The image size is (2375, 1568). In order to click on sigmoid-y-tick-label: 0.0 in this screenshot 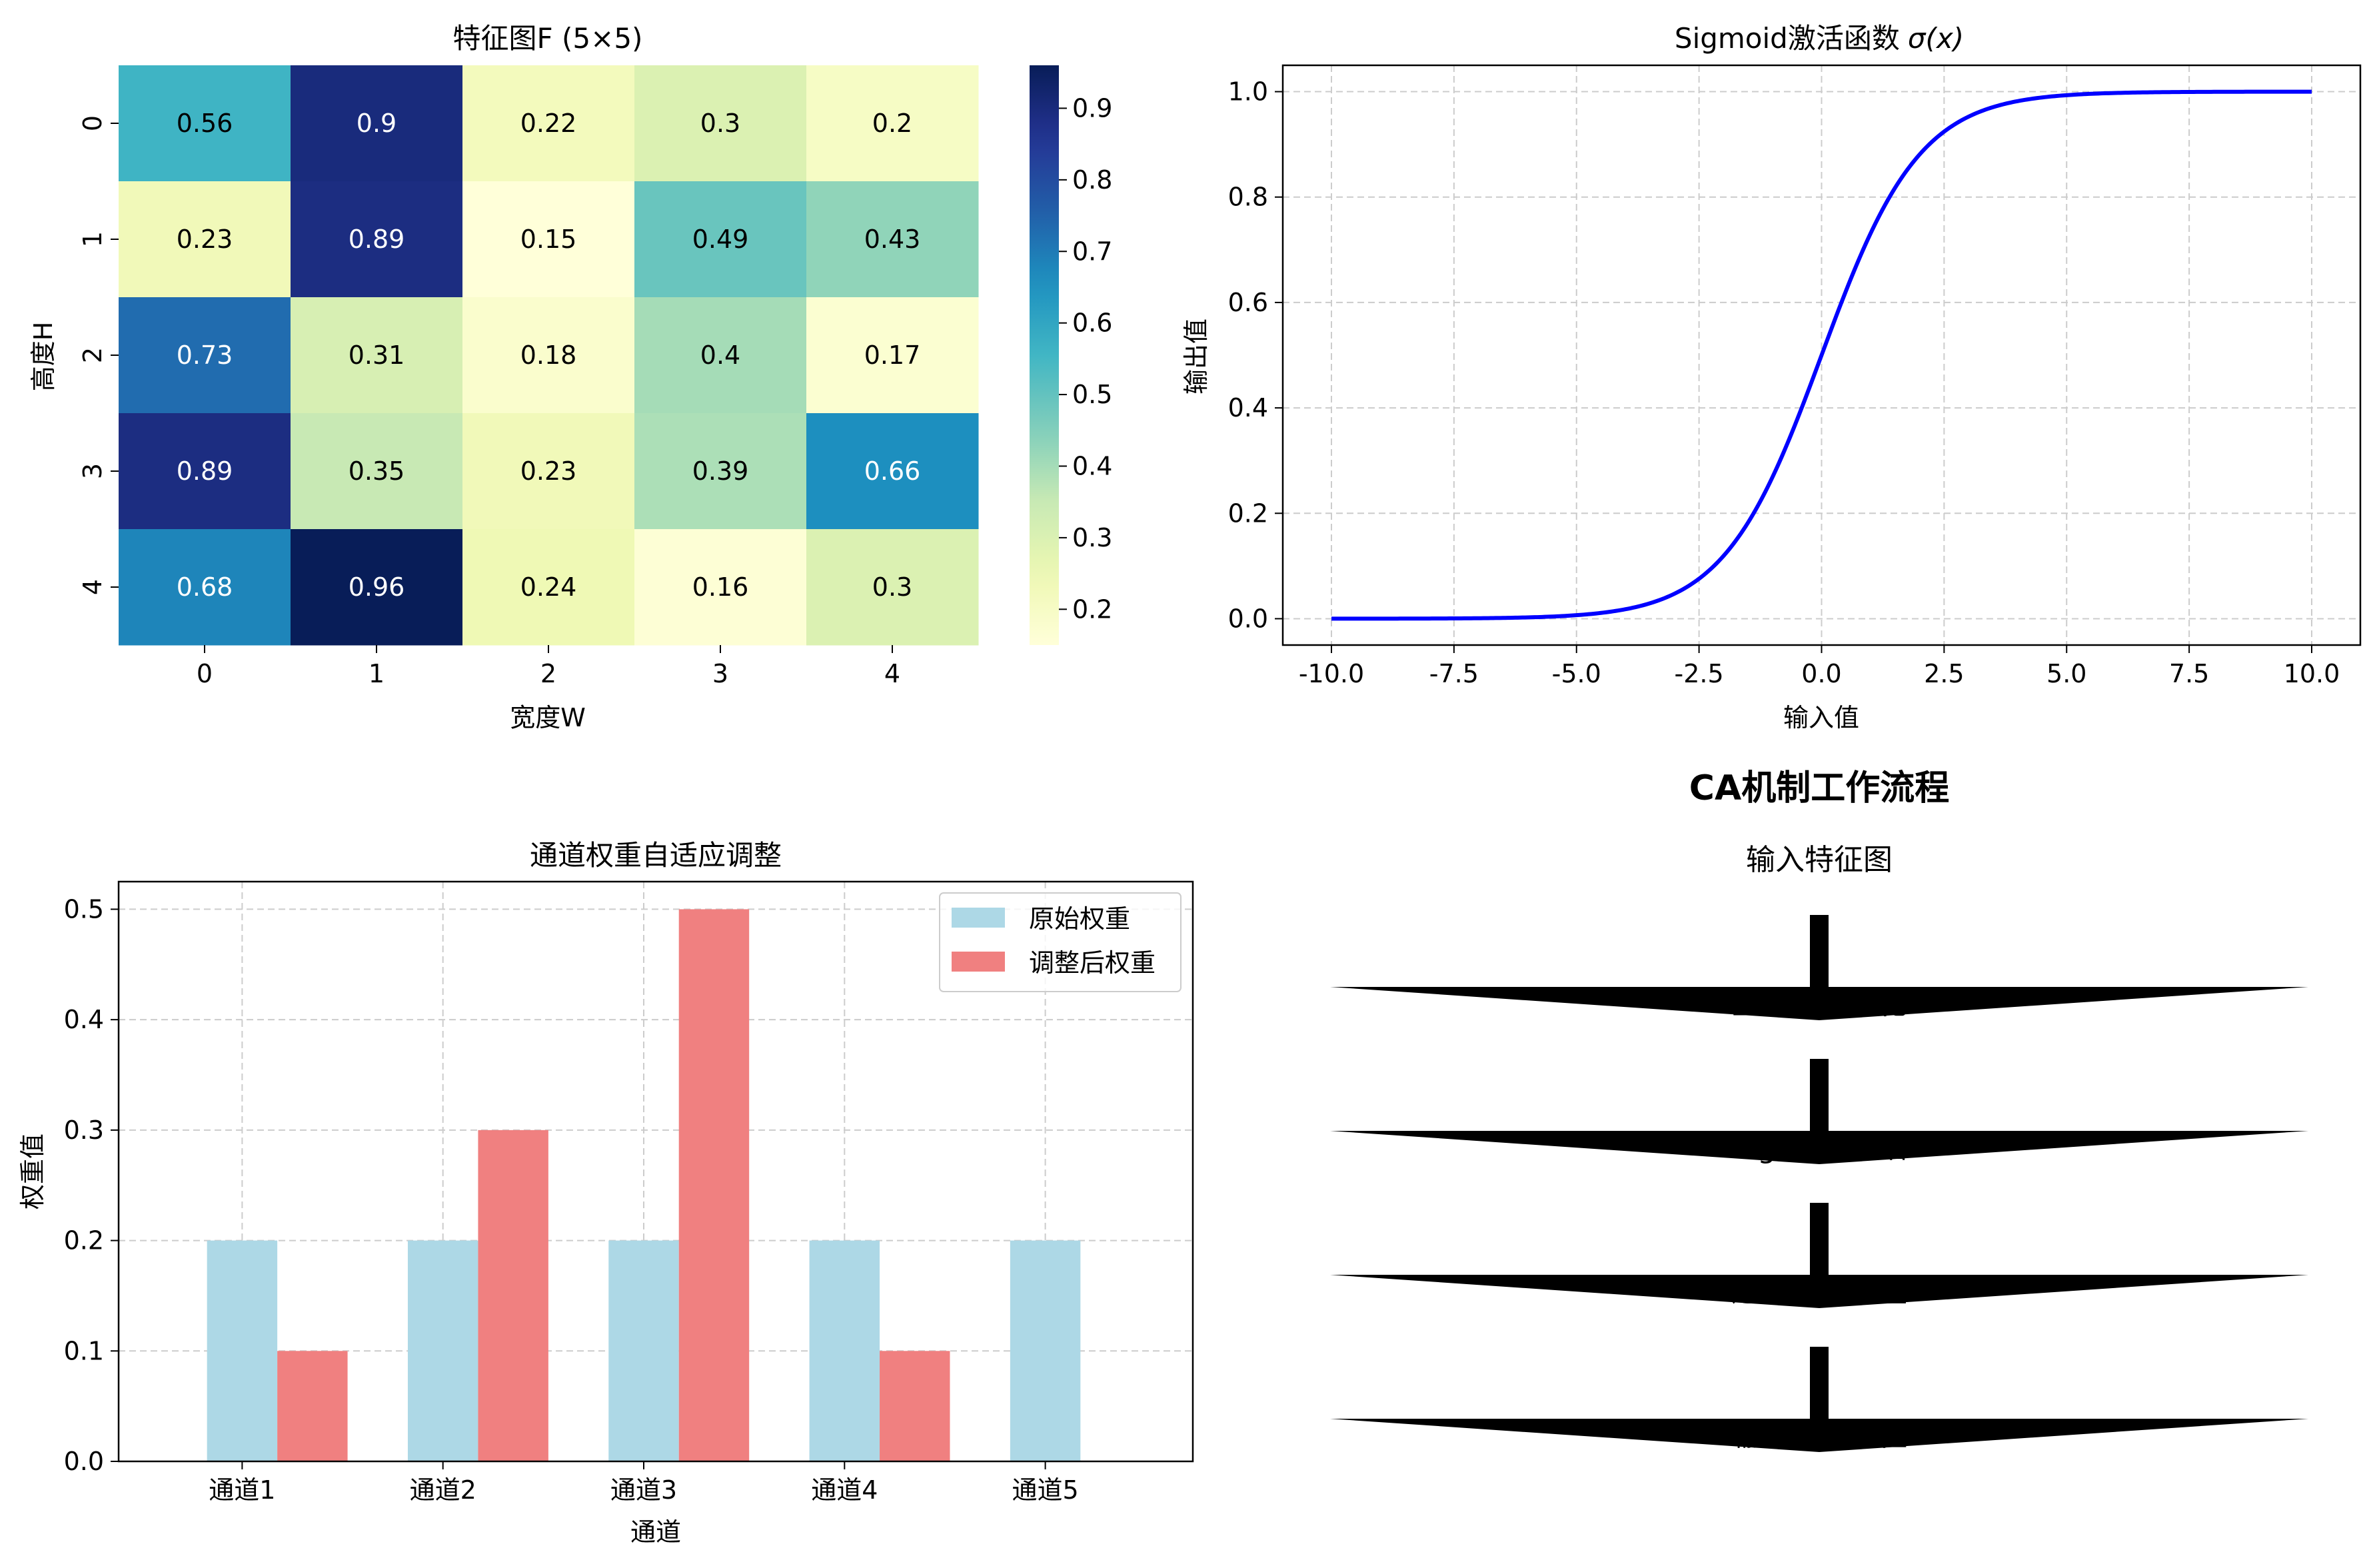, I will do `click(1248, 618)`.